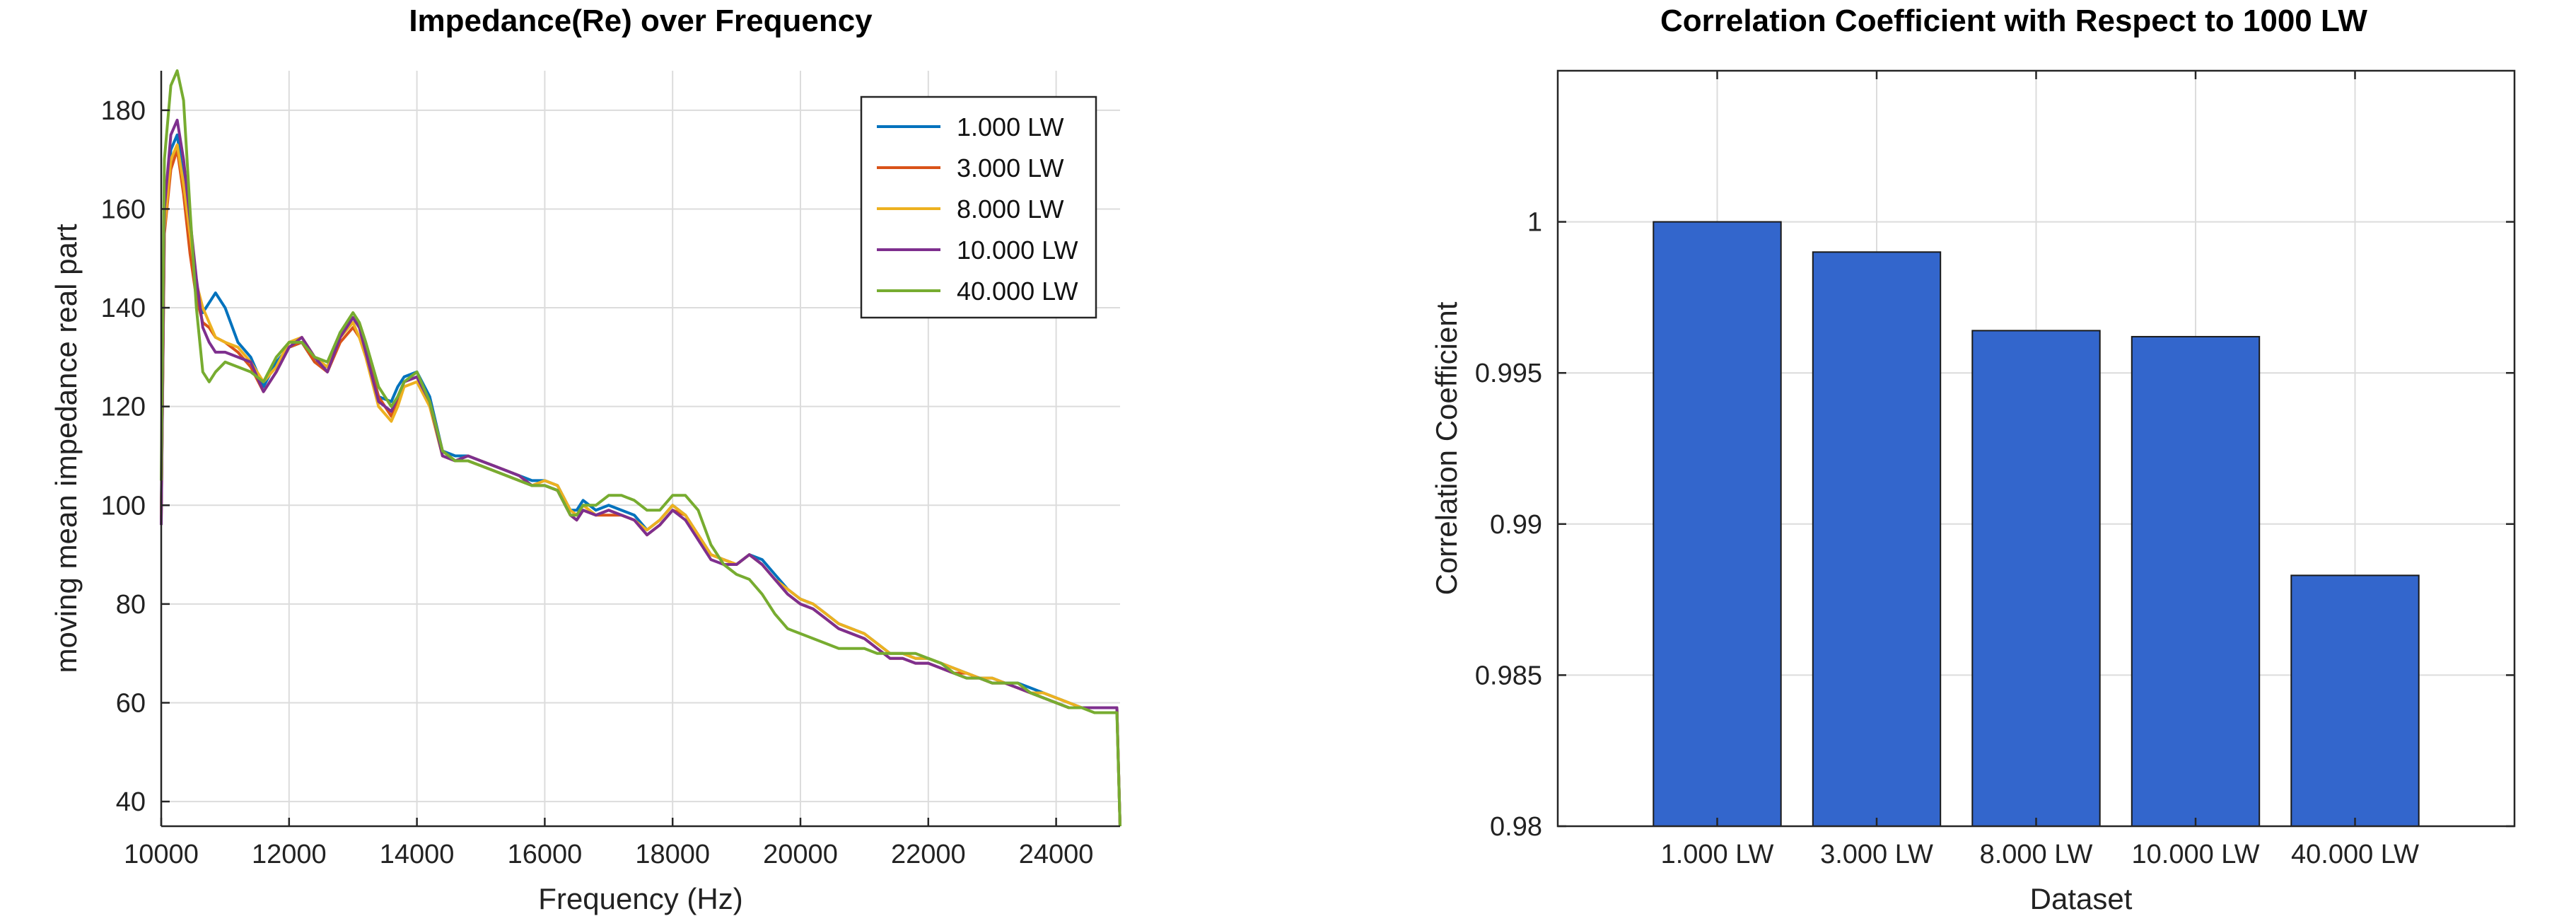 This screenshot has width=2576, height=921. What do you see at coordinates (123, 407) in the screenshot?
I see `chart1-ytick-label: 120` at bounding box center [123, 407].